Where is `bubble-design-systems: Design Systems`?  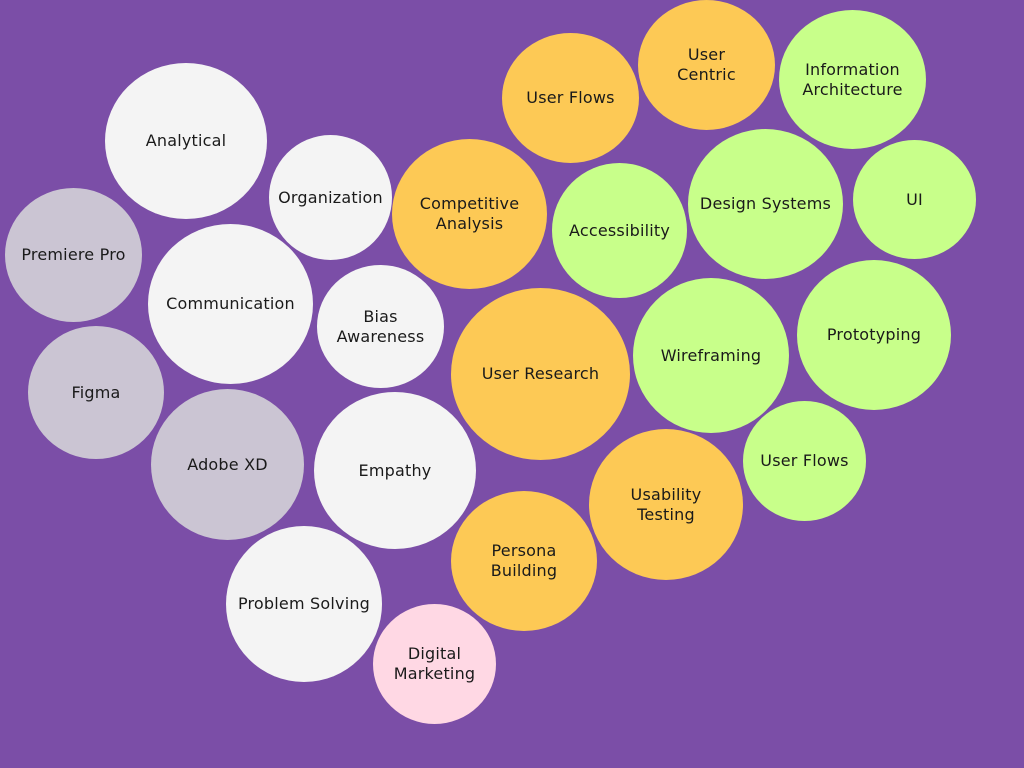
bubble-design-systems: Design Systems is located at coordinates (765, 204).